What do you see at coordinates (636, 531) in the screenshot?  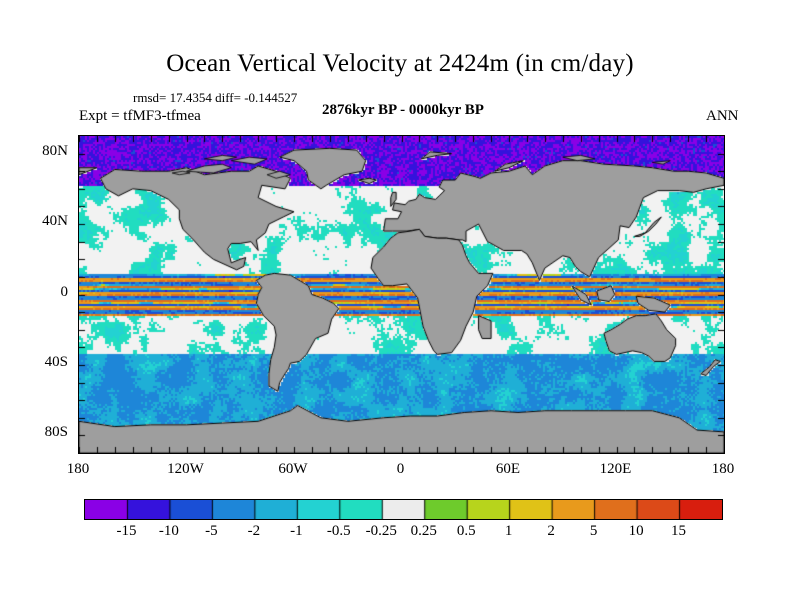 I see `colorbar-tick-label: 10` at bounding box center [636, 531].